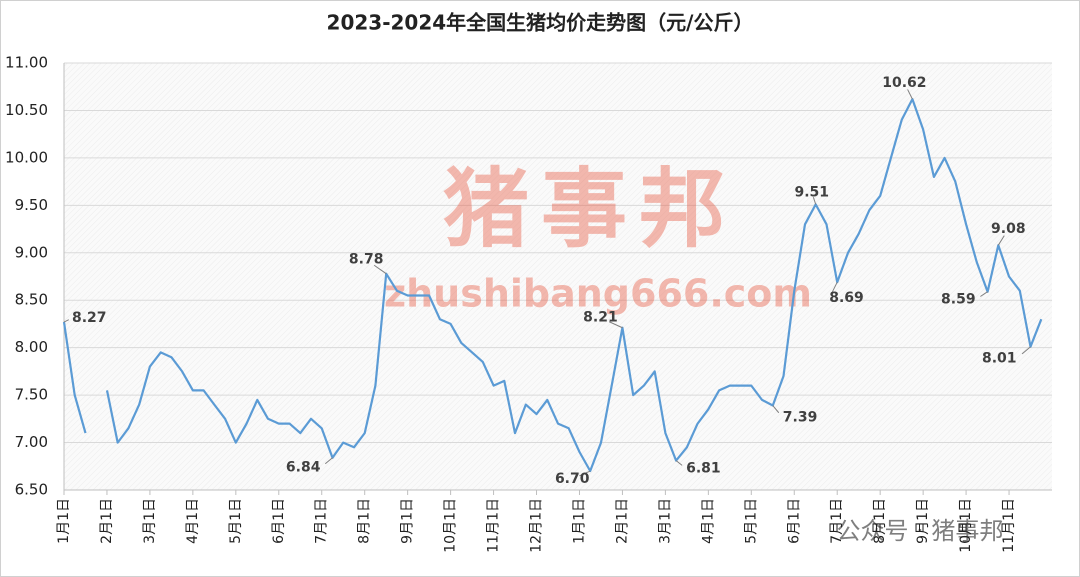 This screenshot has height=577, width=1080. I want to click on data-label: 6.84, so click(303, 468).